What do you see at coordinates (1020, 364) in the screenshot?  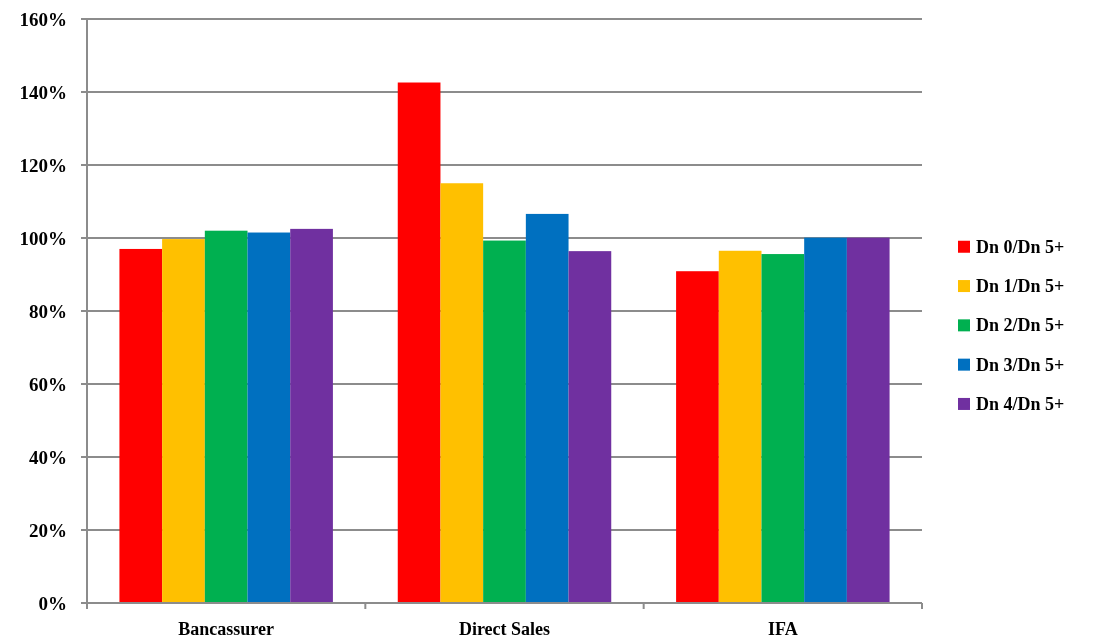 I see `legend-label: Dn 3/Dn 5+` at bounding box center [1020, 364].